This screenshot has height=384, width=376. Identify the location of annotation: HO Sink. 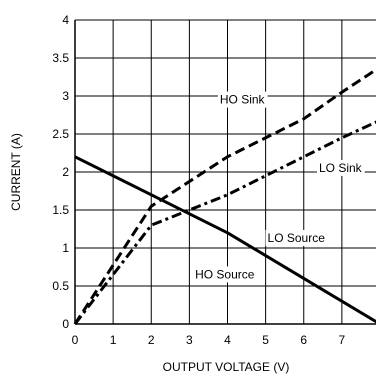
(242, 99).